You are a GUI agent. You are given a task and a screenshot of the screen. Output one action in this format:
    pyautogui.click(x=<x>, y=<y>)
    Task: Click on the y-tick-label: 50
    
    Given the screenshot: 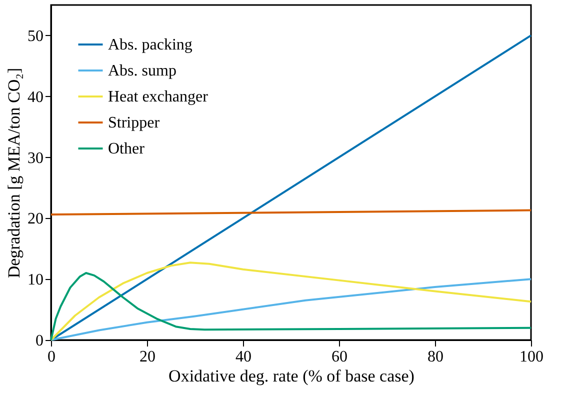 What is the action you would take?
    pyautogui.click(x=36, y=36)
    